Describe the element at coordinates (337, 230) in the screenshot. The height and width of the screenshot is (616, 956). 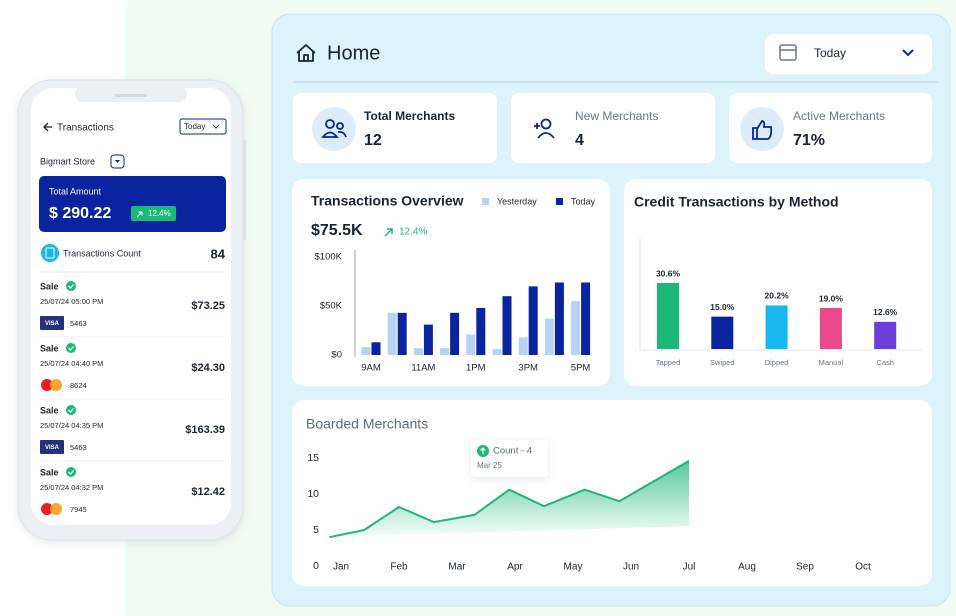
I see `overview-total: $75.5K` at that location.